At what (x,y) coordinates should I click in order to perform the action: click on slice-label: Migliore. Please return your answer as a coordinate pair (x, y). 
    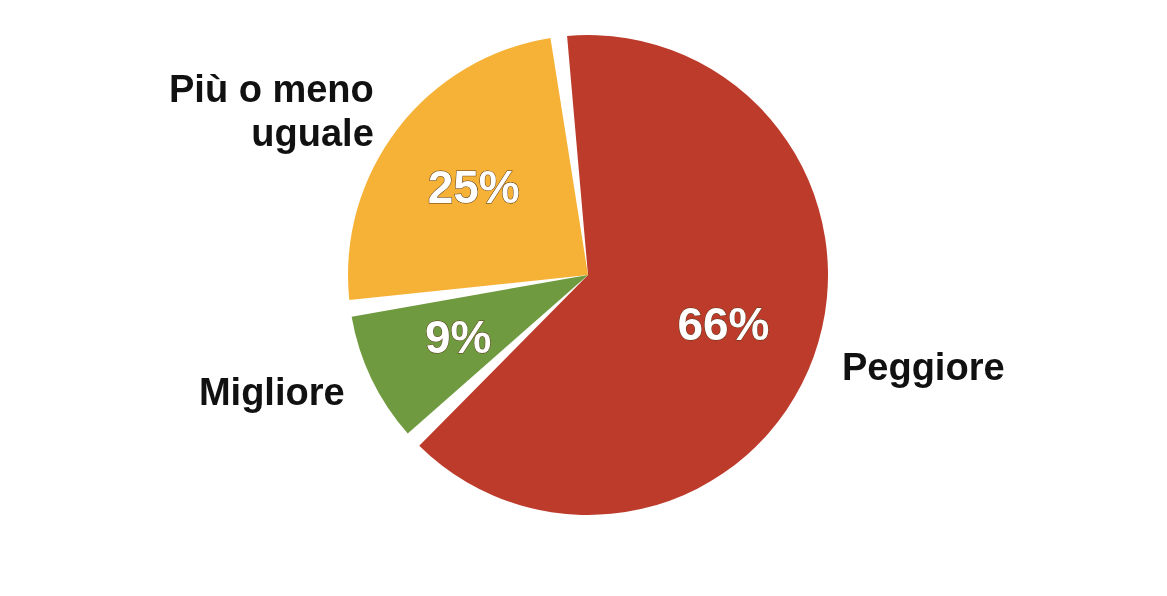
    Looking at the image, I should click on (271, 391).